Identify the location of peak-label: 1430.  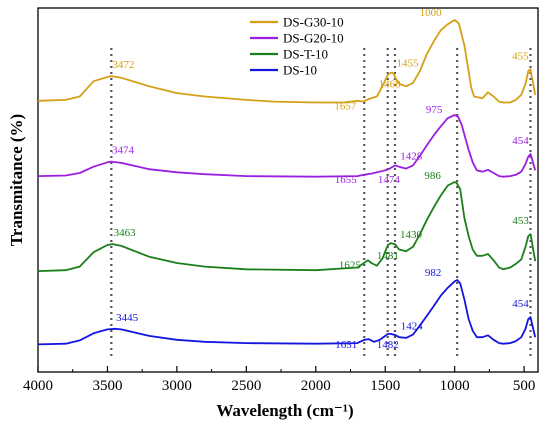
(411, 235).